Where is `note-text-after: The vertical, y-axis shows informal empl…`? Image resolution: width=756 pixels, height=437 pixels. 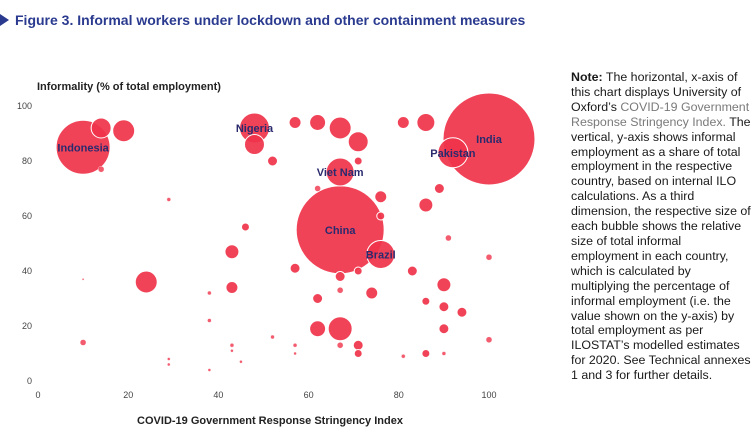 note-text-after: The vertical, y-axis shows informal empl… is located at coordinates (661, 248).